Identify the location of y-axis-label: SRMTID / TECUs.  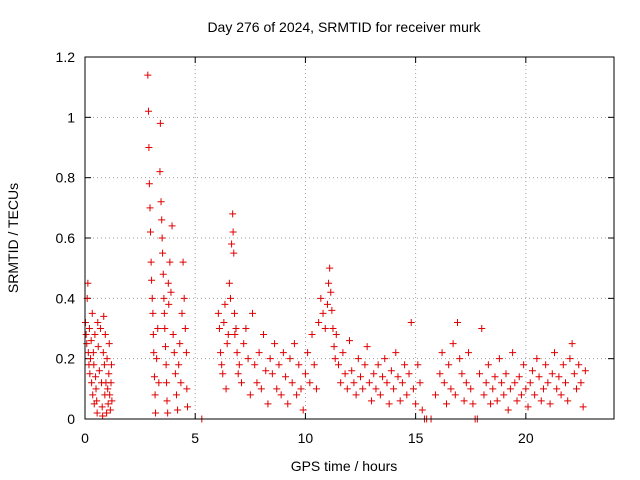
(13, 238).